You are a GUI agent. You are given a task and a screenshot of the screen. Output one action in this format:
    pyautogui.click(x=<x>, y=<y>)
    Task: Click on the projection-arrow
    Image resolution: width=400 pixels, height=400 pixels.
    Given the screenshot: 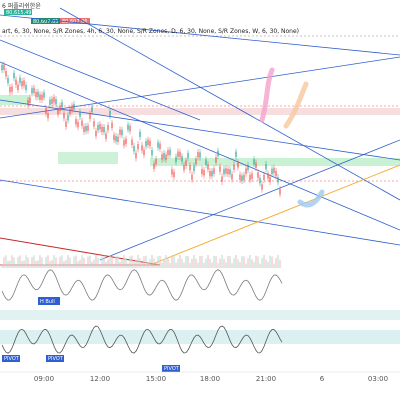 What is the action you would take?
    pyautogui.click(x=311, y=198)
    